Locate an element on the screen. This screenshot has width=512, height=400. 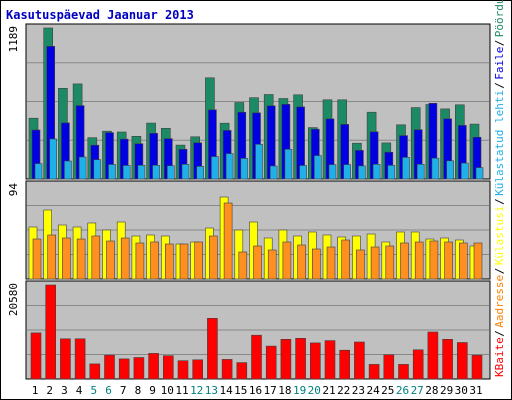
x-tick-label-day-30: 30 is located at coordinates (461, 390).